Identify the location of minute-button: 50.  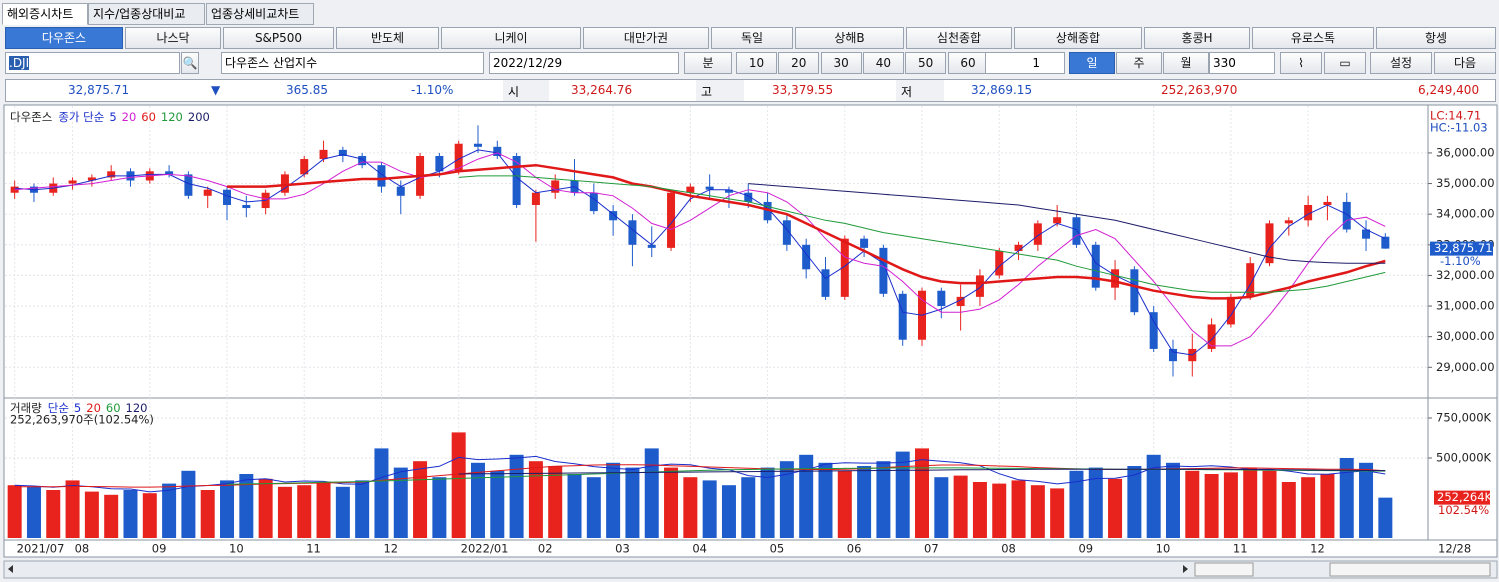
(926, 63).